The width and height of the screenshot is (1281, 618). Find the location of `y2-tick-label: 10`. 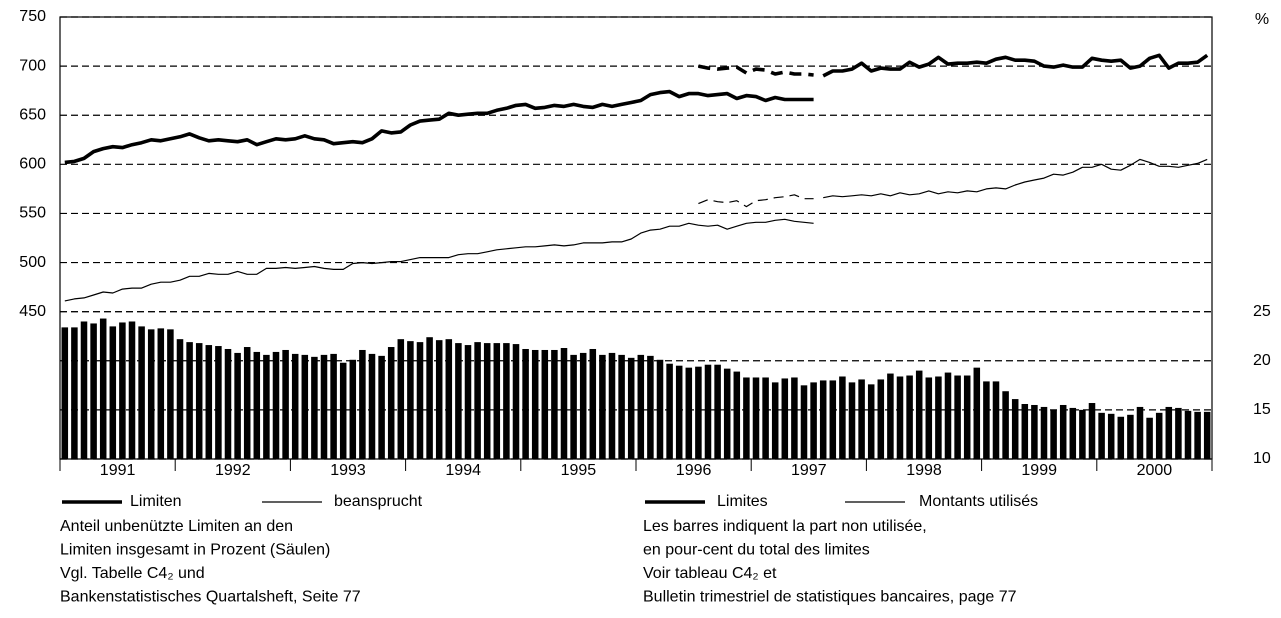

y2-tick-label: 10 is located at coordinates (1262, 458).